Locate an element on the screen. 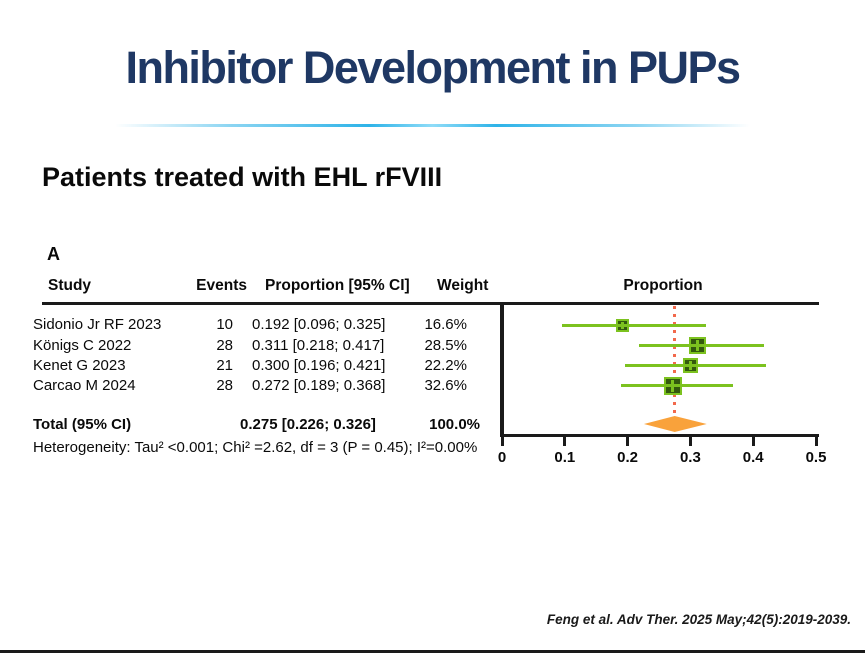  total-proportion-value: 0.275 [0.226; 0.326] is located at coordinates (308, 424).